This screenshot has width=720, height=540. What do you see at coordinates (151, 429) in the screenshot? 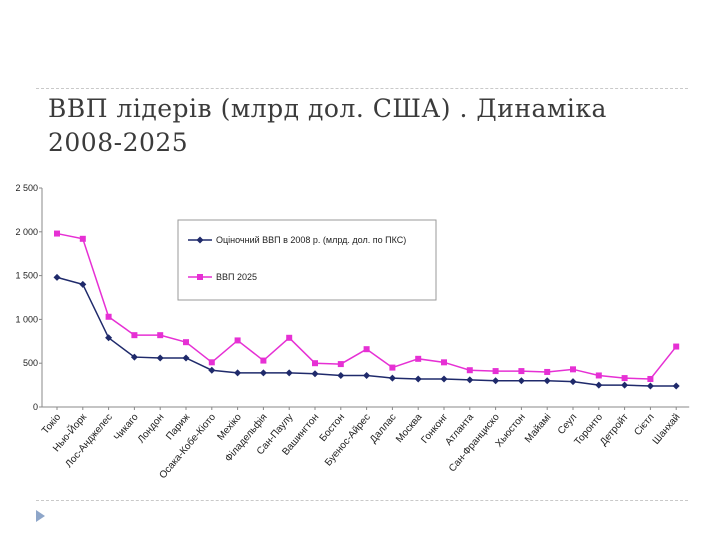
I see `x-tick-label: Лондон` at bounding box center [151, 429].